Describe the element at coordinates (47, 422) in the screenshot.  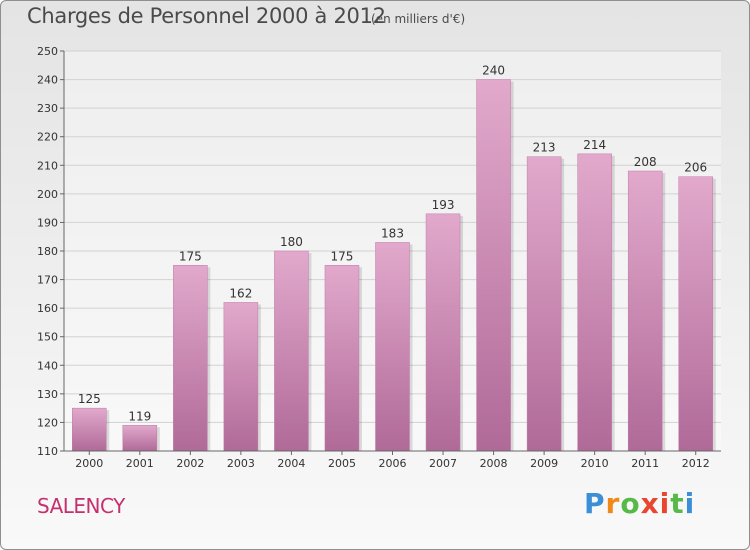
I see `y-tick-label: 120` at that location.